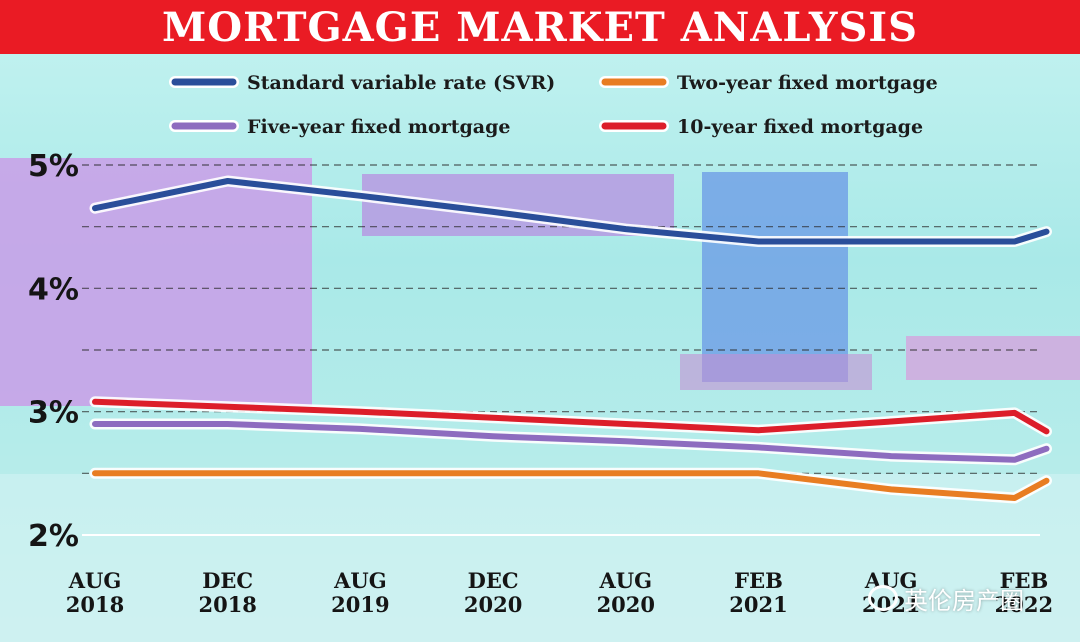  Describe the element at coordinates (53, 289) in the screenshot. I see `y-tick-label: 4%` at that location.